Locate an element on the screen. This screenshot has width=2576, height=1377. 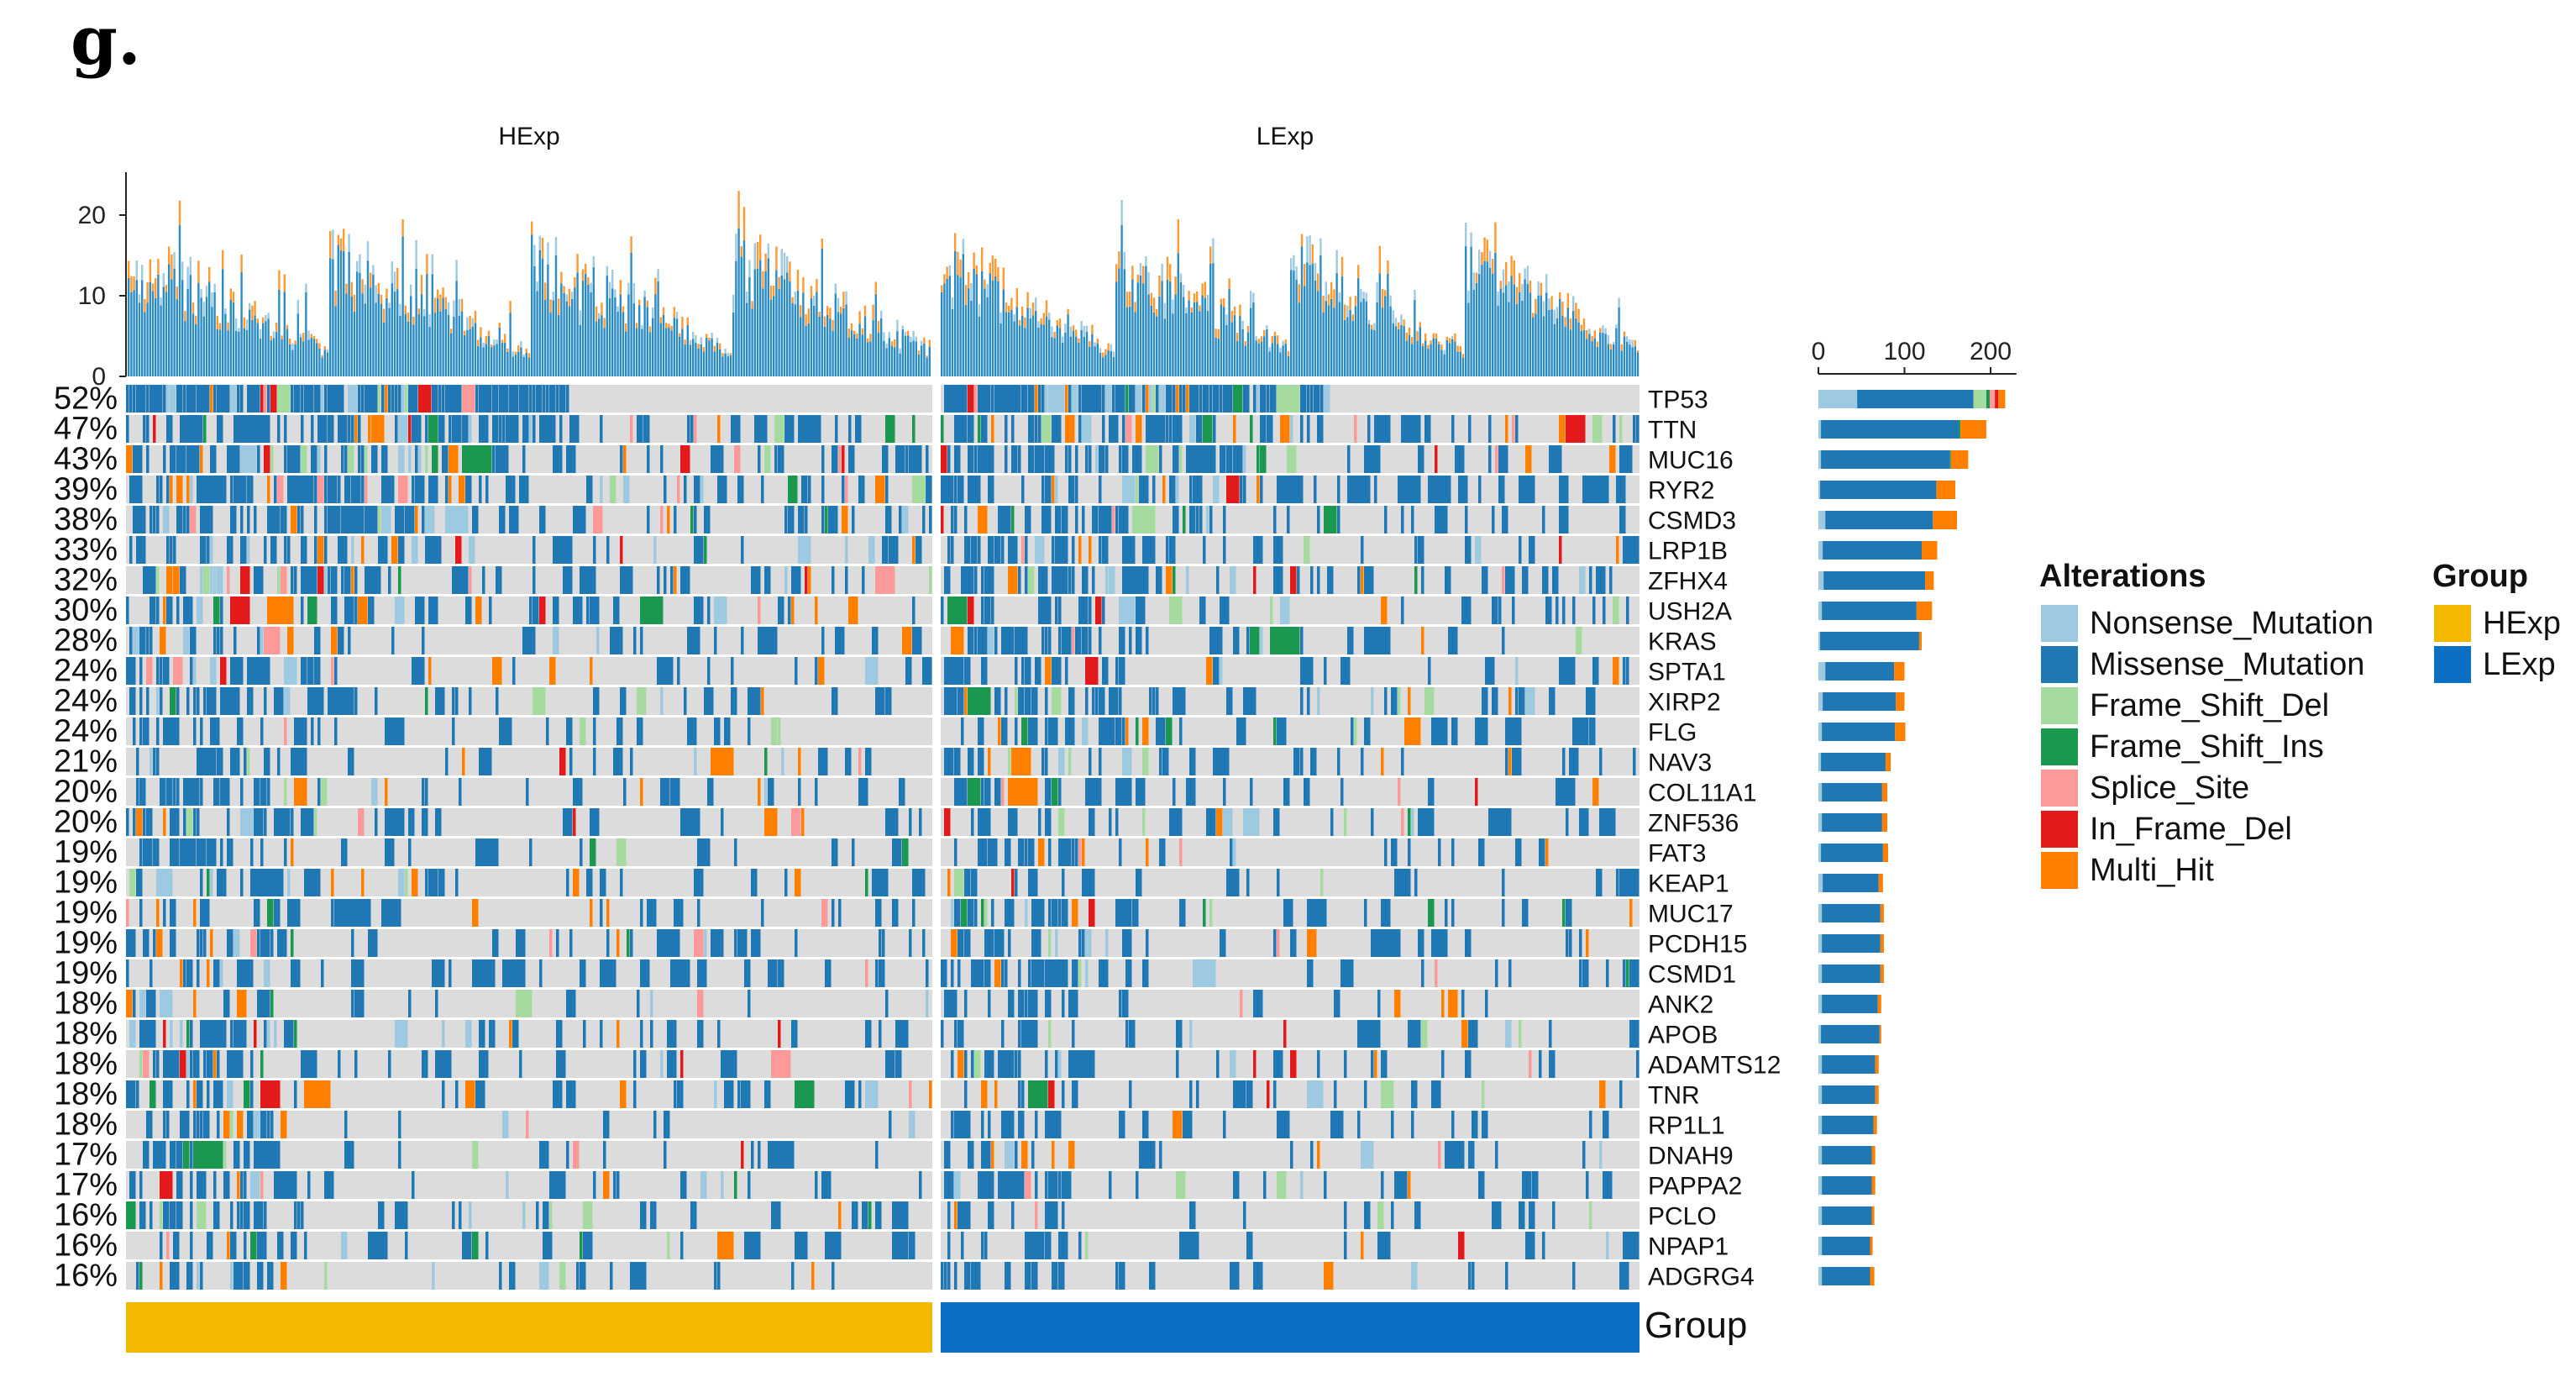
top-axis-tick-label: 0 is located at coordinates (99, 377).